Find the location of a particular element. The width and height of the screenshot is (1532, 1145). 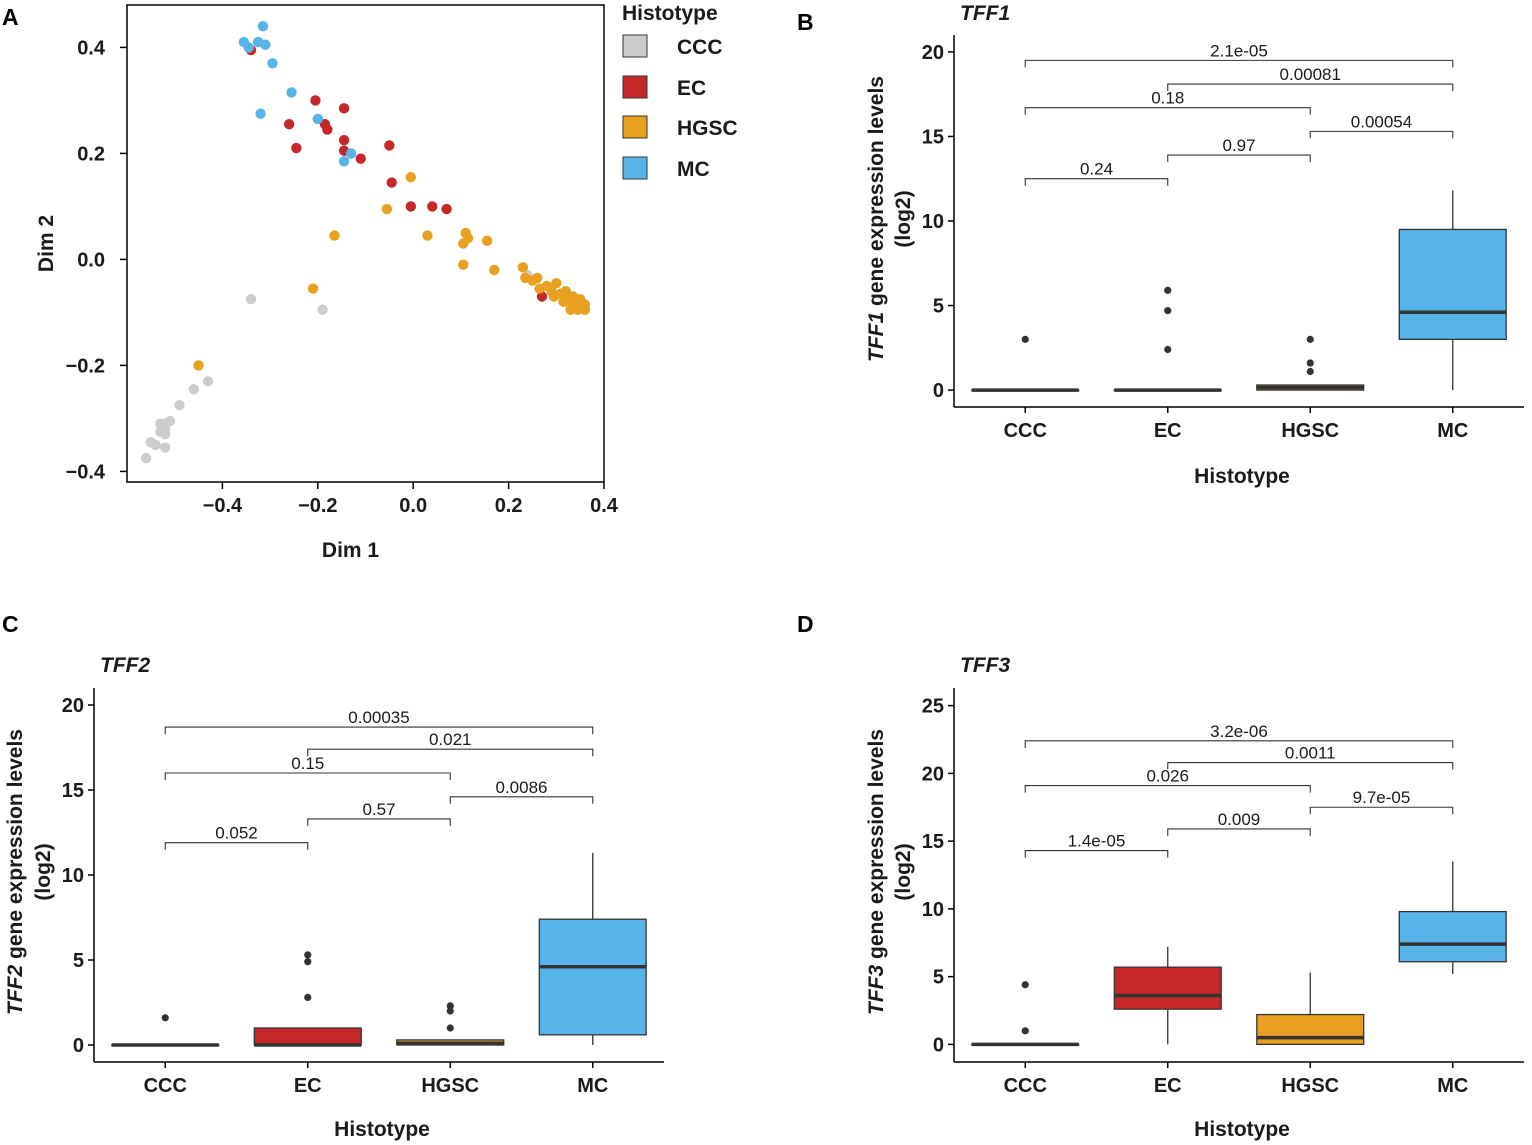

panel-d-y-label-text: gene expression levels is located at coordinates (876, 844).